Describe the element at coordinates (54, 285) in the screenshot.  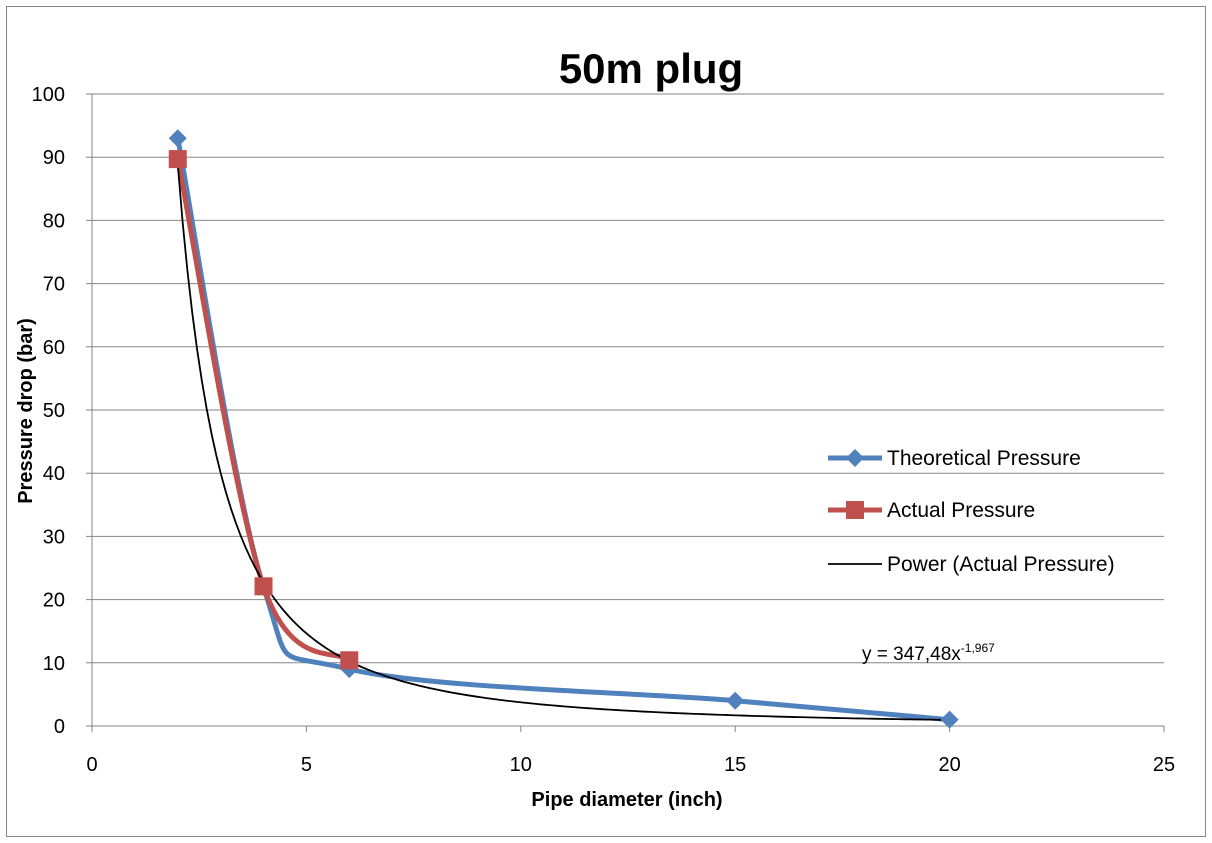
I see `y-tick-label: 70` at that location.